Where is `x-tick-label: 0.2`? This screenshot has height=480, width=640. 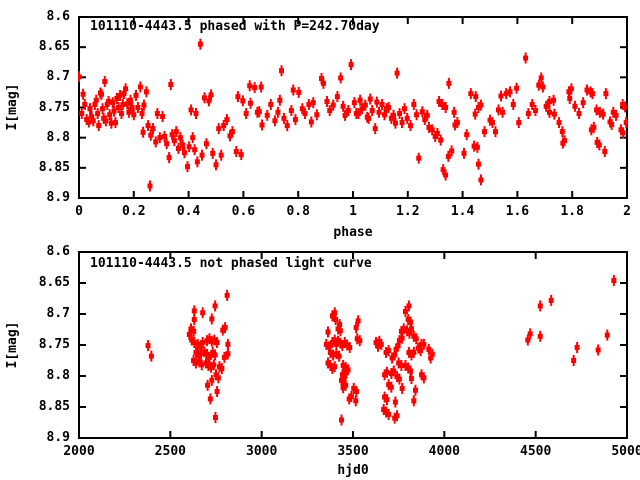 x-tick-label: 0.2 is located at coordinates (134, 211).